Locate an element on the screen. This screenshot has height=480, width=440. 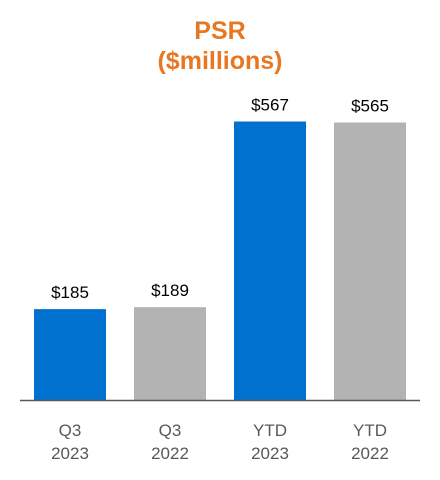
category-label-3-0: YTD is located at coordinates (370, 430).